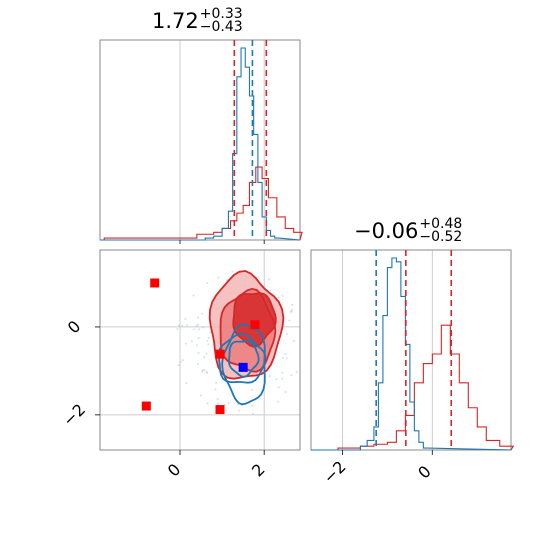 The image size is (550, 550). I want to click on right-title-minus: −0.52, so click(441, 237).